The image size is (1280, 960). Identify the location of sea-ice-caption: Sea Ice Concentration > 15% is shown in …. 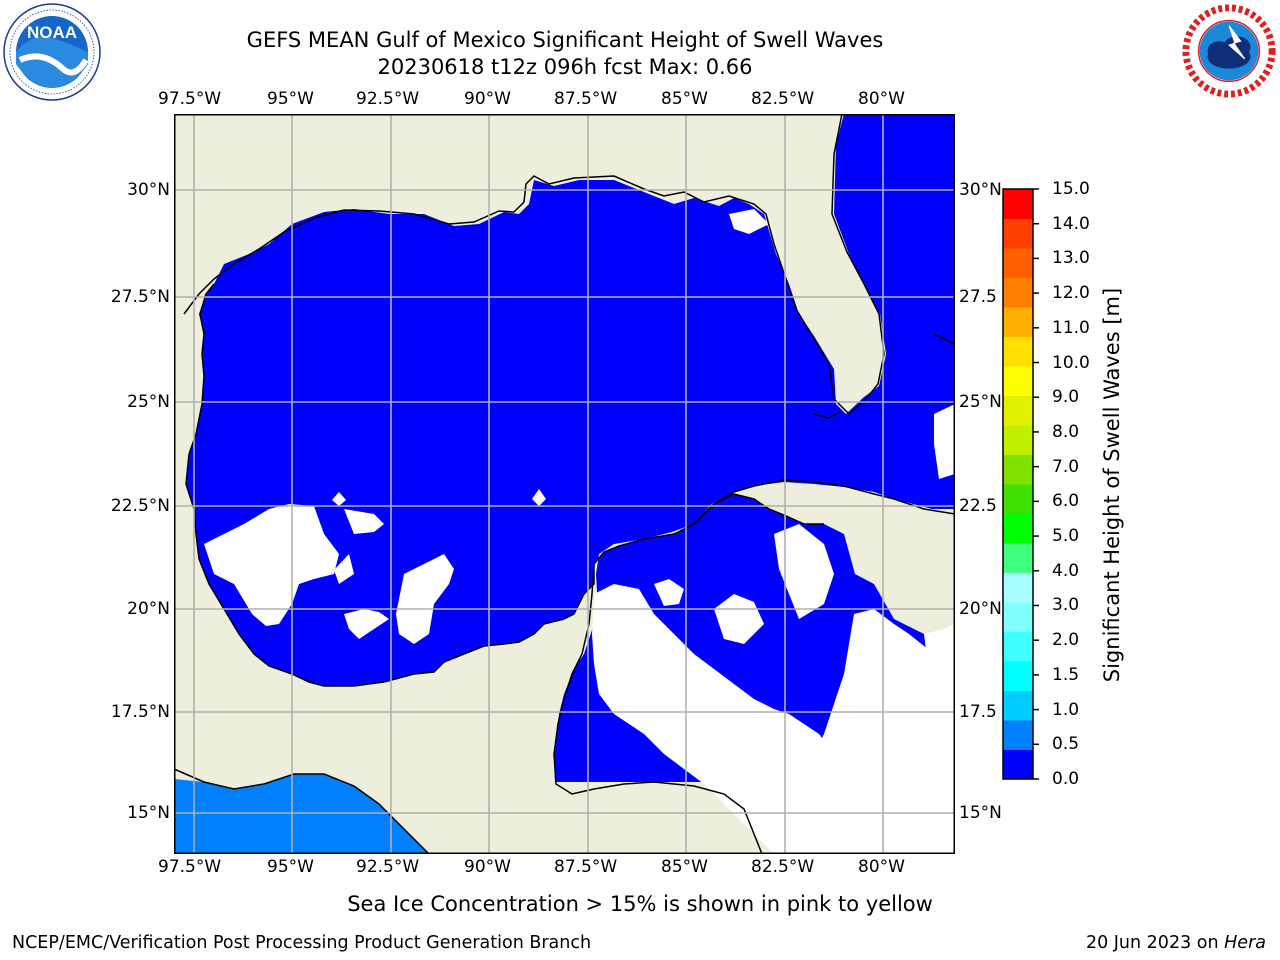
(640, 904).